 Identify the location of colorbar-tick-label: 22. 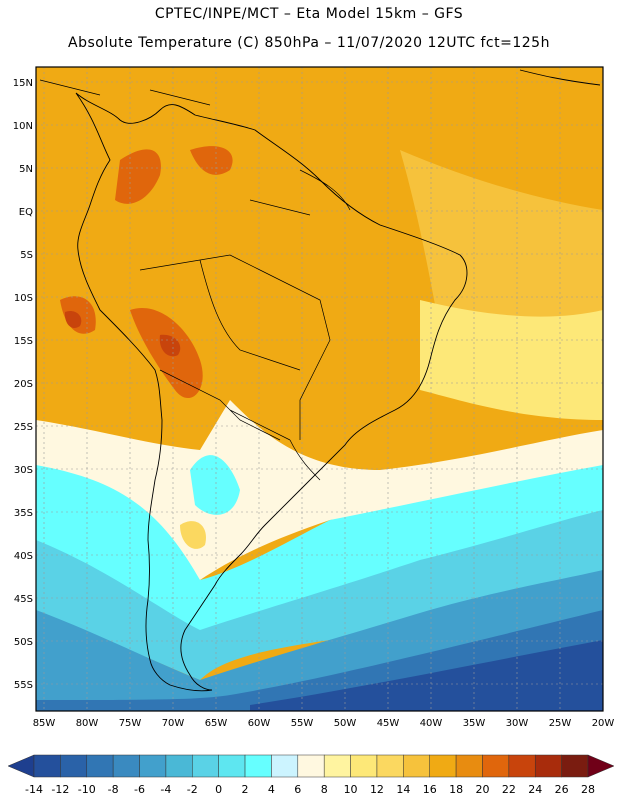
(509, 789).